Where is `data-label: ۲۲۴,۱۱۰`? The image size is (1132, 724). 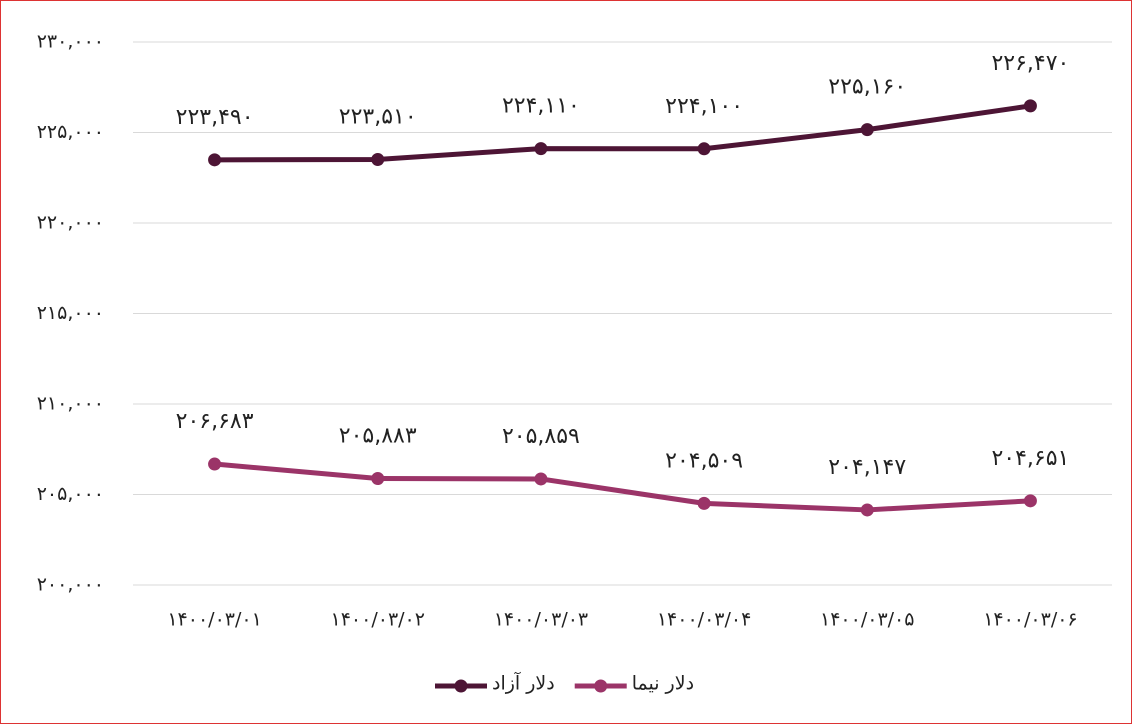
data-label: ۲۲۴,۱۱۰ is located at coordinates (541, 106).